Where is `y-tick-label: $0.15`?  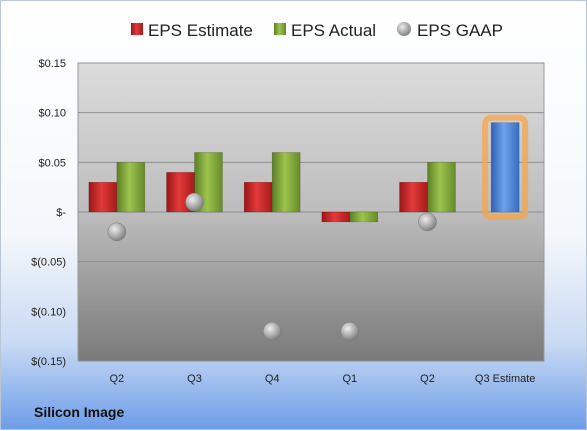
y-tick-label: $0.15 is located at coordinates (52, 64).